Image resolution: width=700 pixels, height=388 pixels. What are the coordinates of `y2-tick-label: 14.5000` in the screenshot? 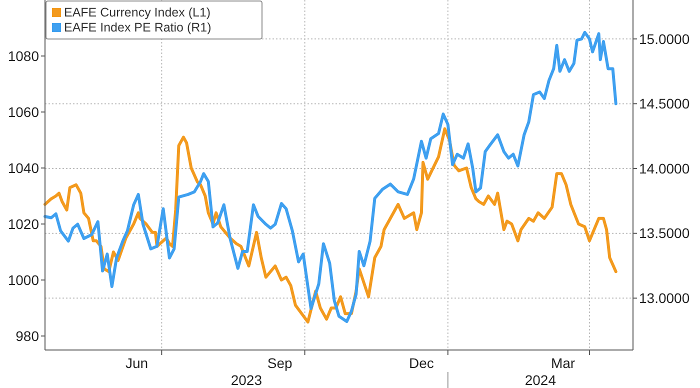 It's located at (664, 104).